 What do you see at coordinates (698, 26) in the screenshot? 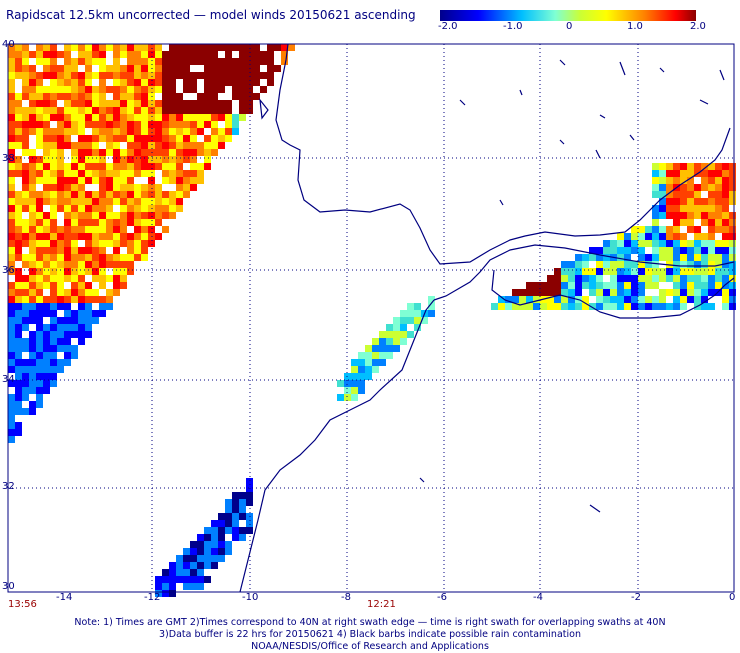
I see `colorbar-tick-label: 2.0` at bounding box center [698, 26].